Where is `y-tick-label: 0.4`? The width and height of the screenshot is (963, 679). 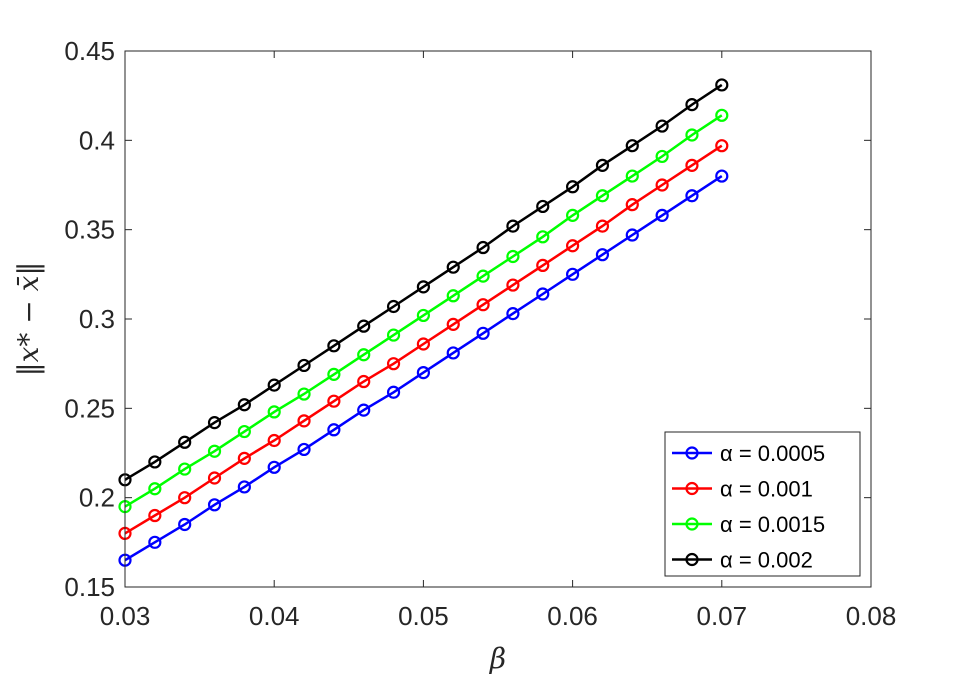 y-tick-label: 0.4 is located at coordinates (97, 140).